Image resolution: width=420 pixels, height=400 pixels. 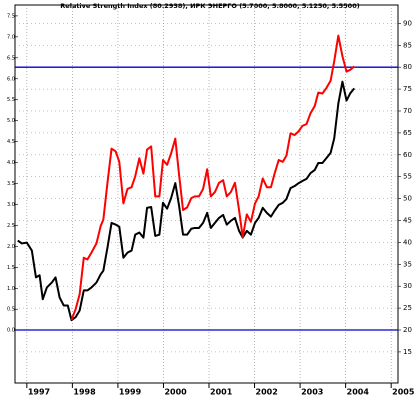 I want to click on y-tick-label: 0.5, so click(x=11, y=310).